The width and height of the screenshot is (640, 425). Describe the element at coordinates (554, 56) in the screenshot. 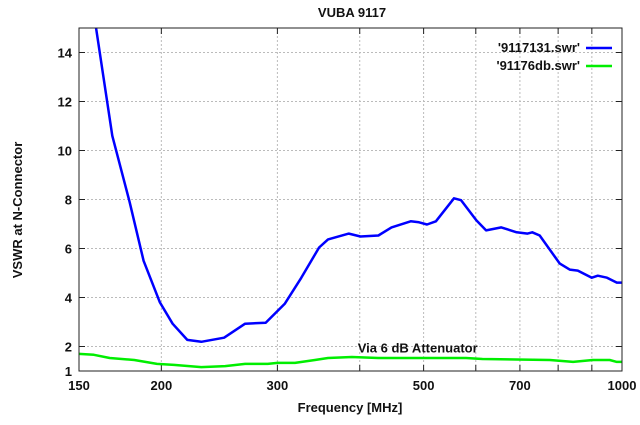

I see `legend: '9117131.swr' '91176db.swr'` at that location.